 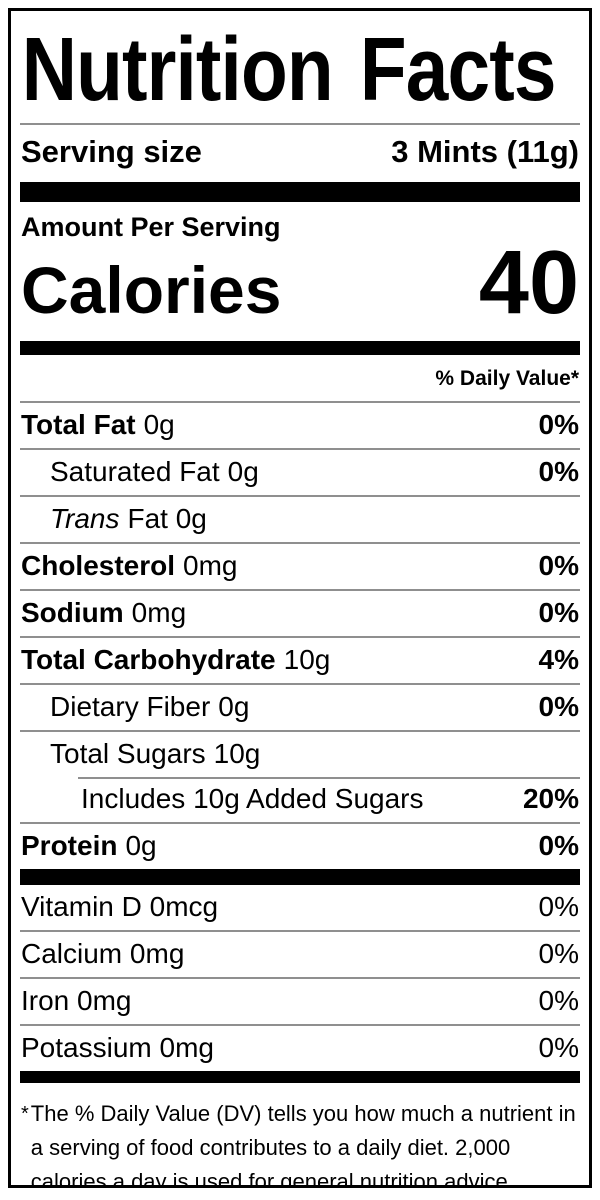 I want to click on footnote-asterisk: *, so click(x=25, y=1113).